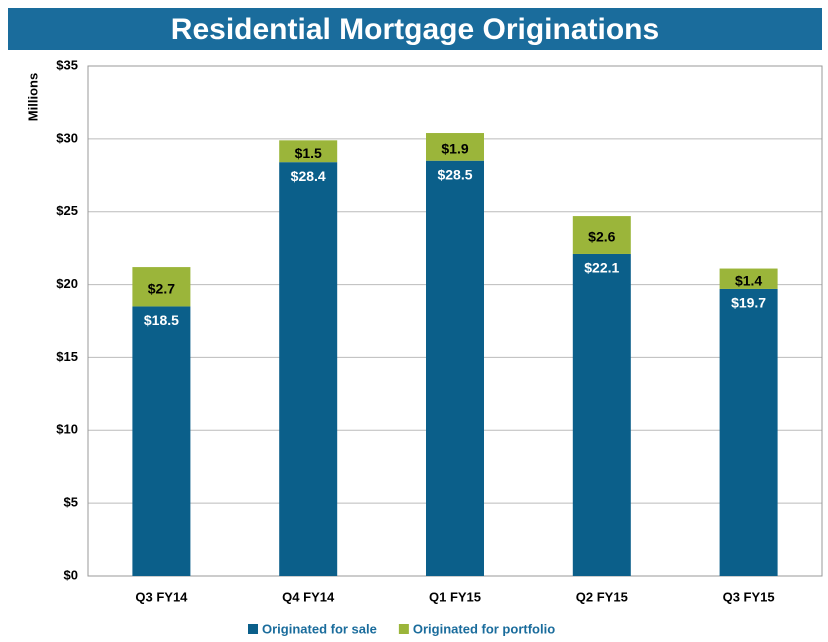 This screenshot has height=642, width=828. I want to click on y-tick-label: $5, so click(71, 502).